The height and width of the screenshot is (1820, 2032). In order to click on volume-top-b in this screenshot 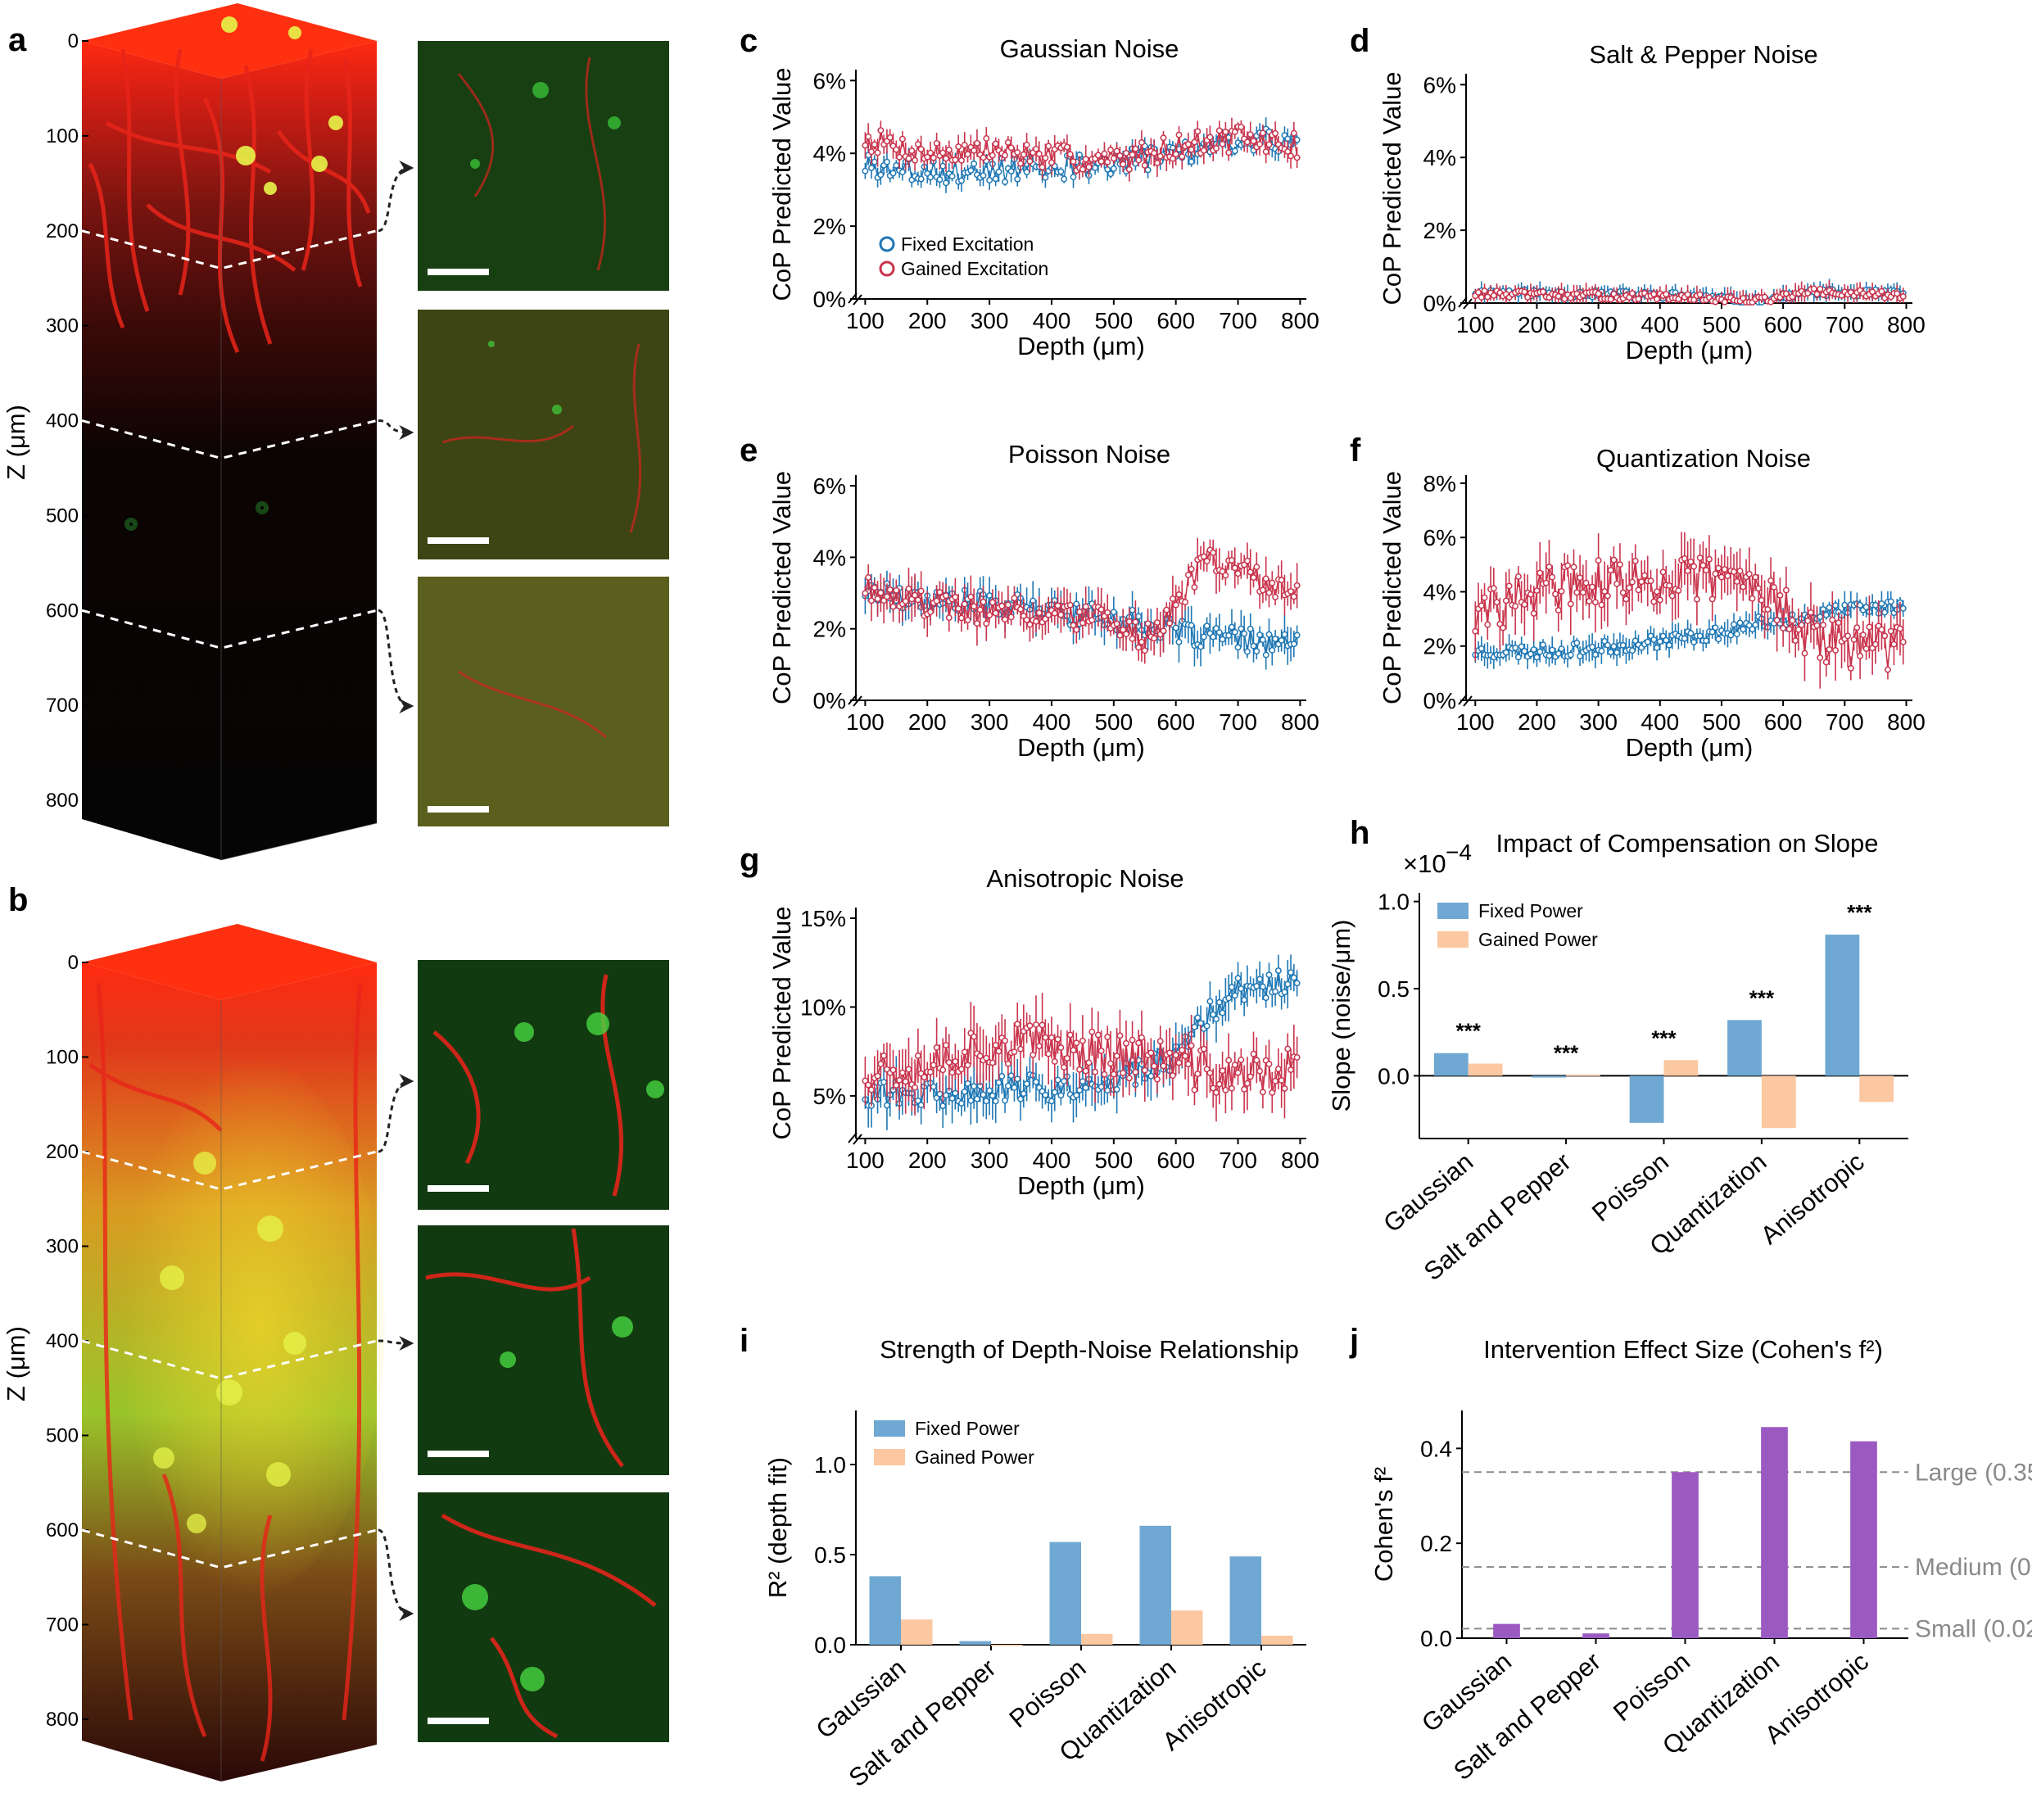, I will do `click(229, 962)`.